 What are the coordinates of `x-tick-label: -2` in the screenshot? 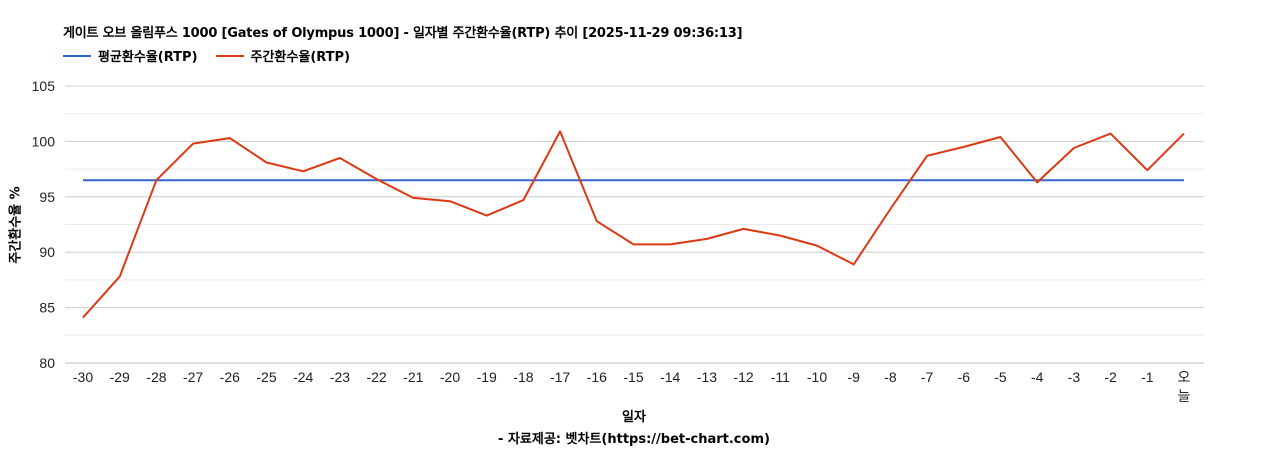 It's located at (1110, 377).